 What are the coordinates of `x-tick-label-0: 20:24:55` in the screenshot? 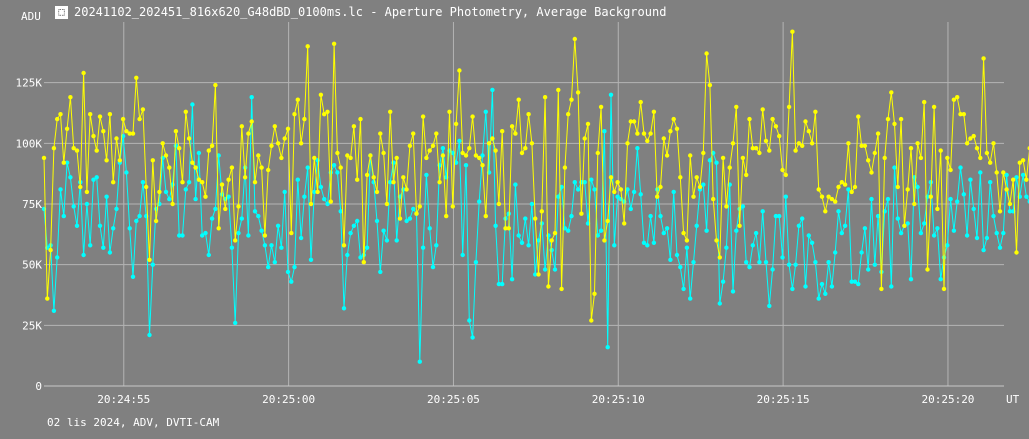 It's located at (123, 399).